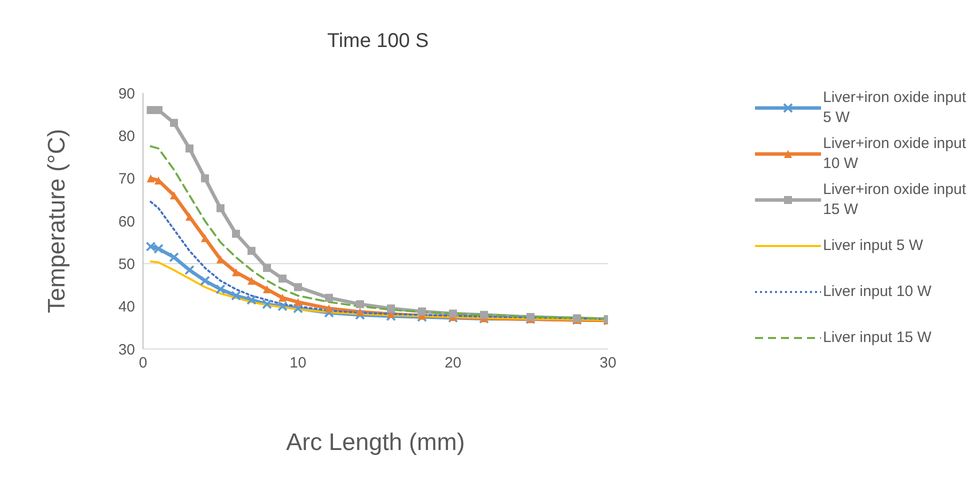 The width and height of the screenshot is (972, 482). Describe the element at coordinates (877, 292) in the screenshot. I see `legend-label: Liver input 10 W` at that location.